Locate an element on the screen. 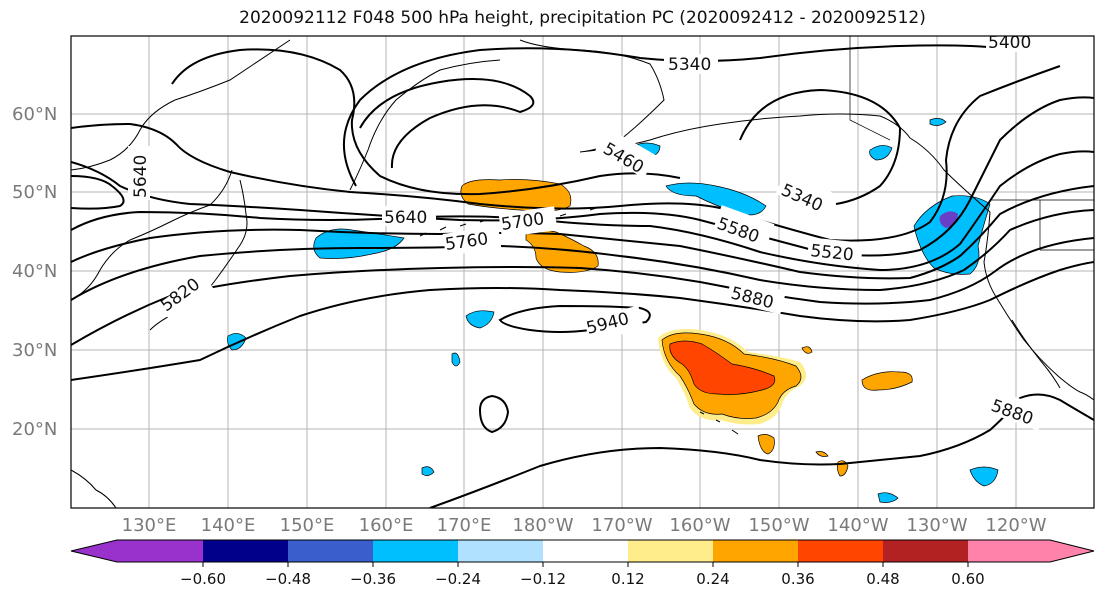 The width and height of the screenshot is (1105, 601). lat-label-20n: 20°N is located at coordinates (34, 429).